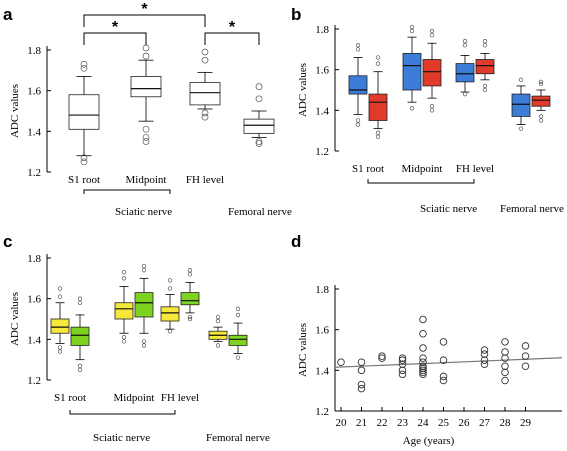 The image size is (567, 451). I want to click on panel-label-d: d, so click(296, 241).